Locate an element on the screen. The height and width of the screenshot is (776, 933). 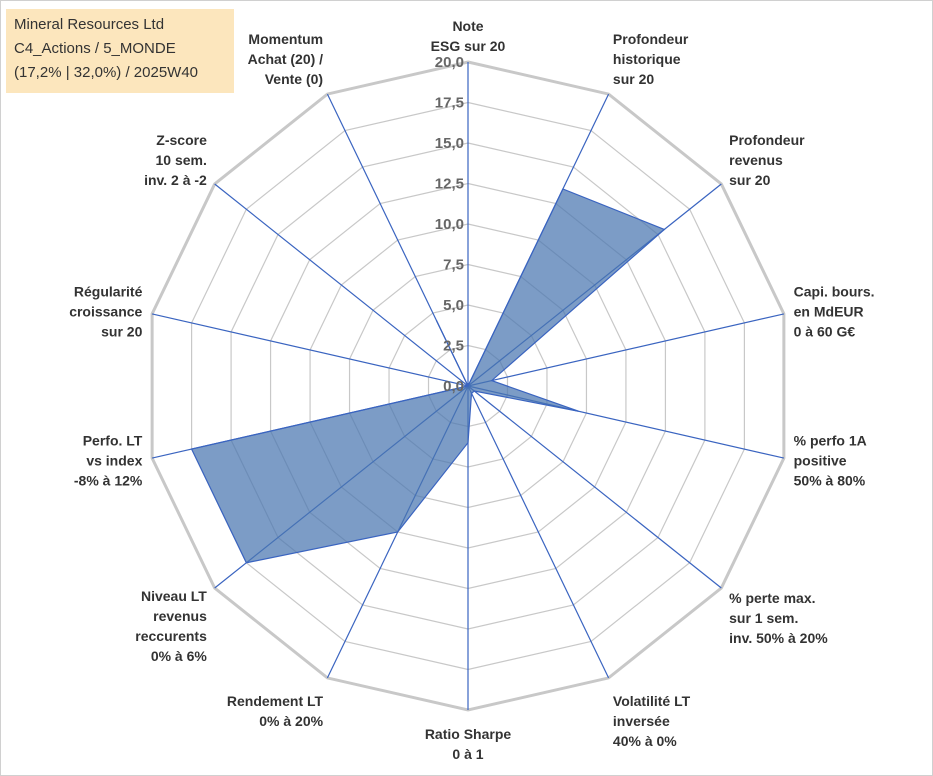
category-label-line: Rendement LT is located at coordinates (275, 701).